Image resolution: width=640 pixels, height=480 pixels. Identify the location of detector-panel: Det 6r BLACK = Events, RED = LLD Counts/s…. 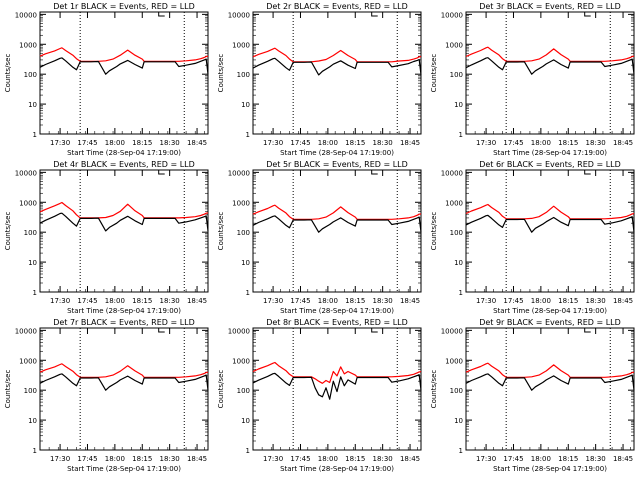
(532, 237).